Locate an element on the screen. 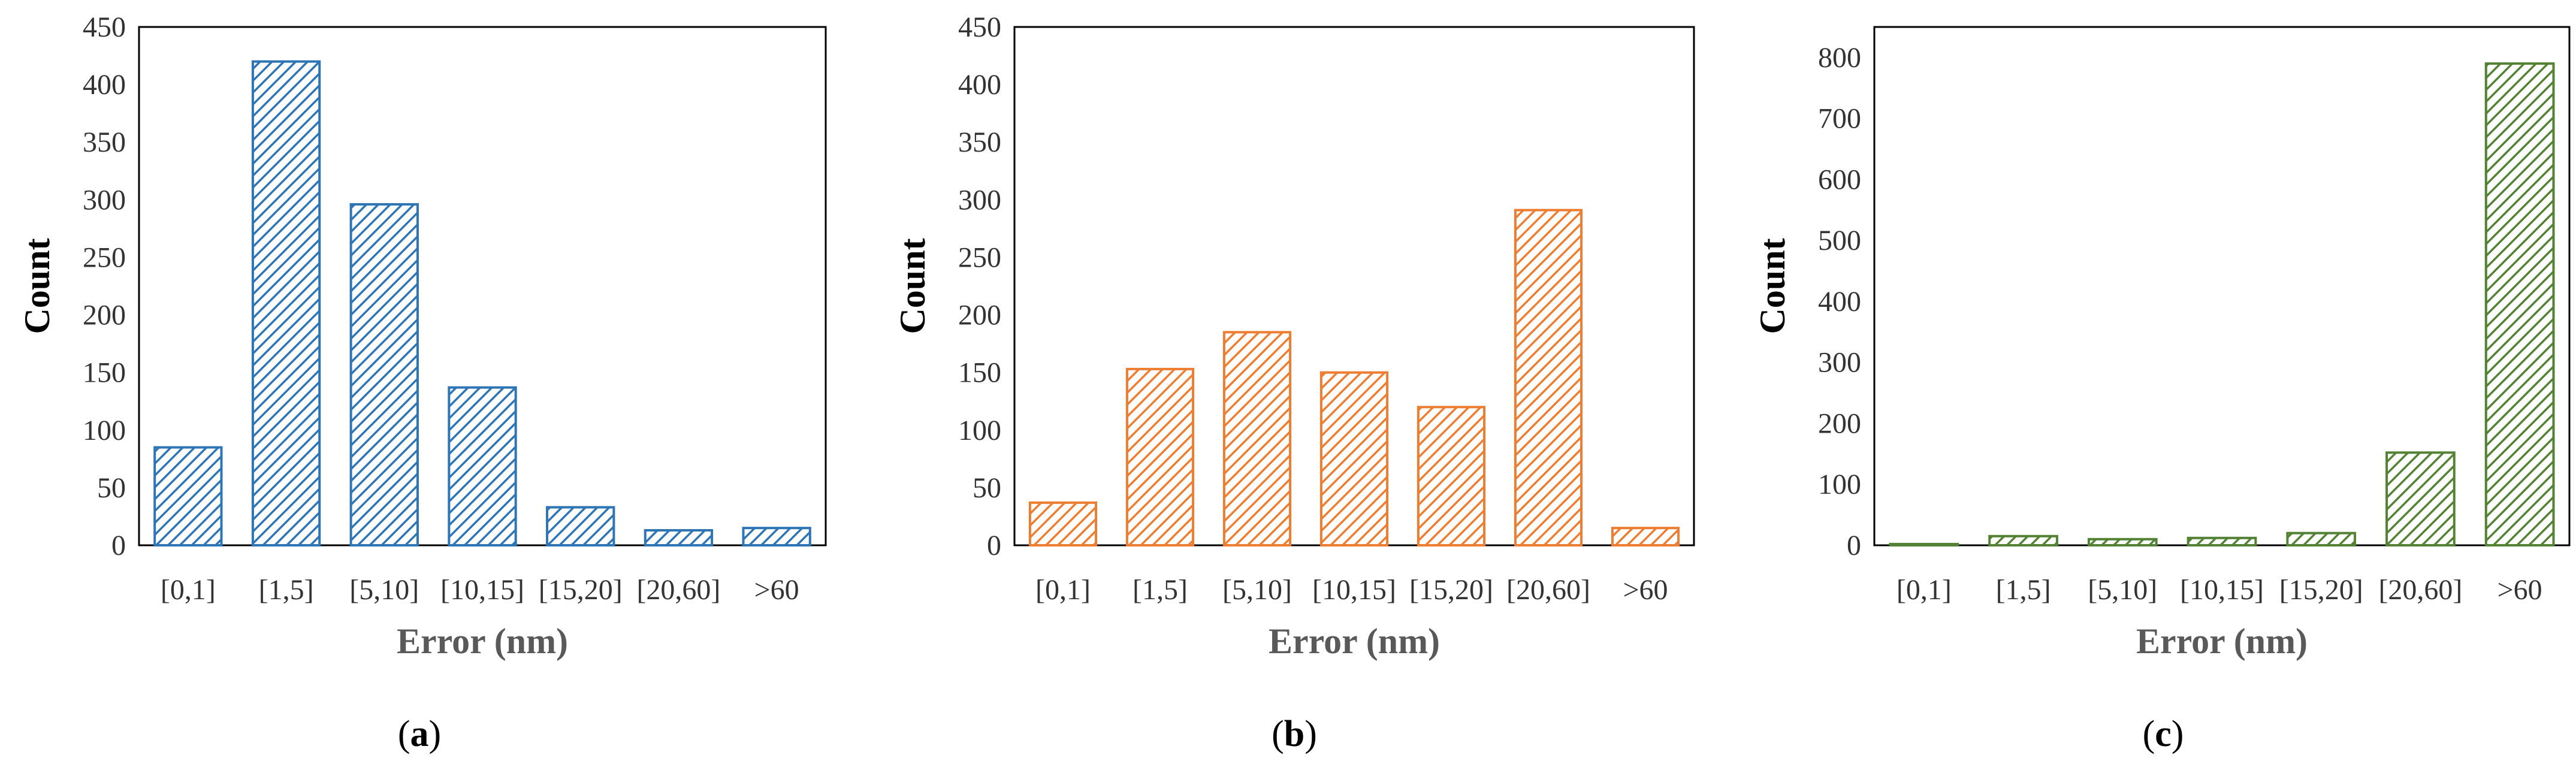 The image size is (2576, 764). panel-label: (b) is located at coordinates (1294, 734).